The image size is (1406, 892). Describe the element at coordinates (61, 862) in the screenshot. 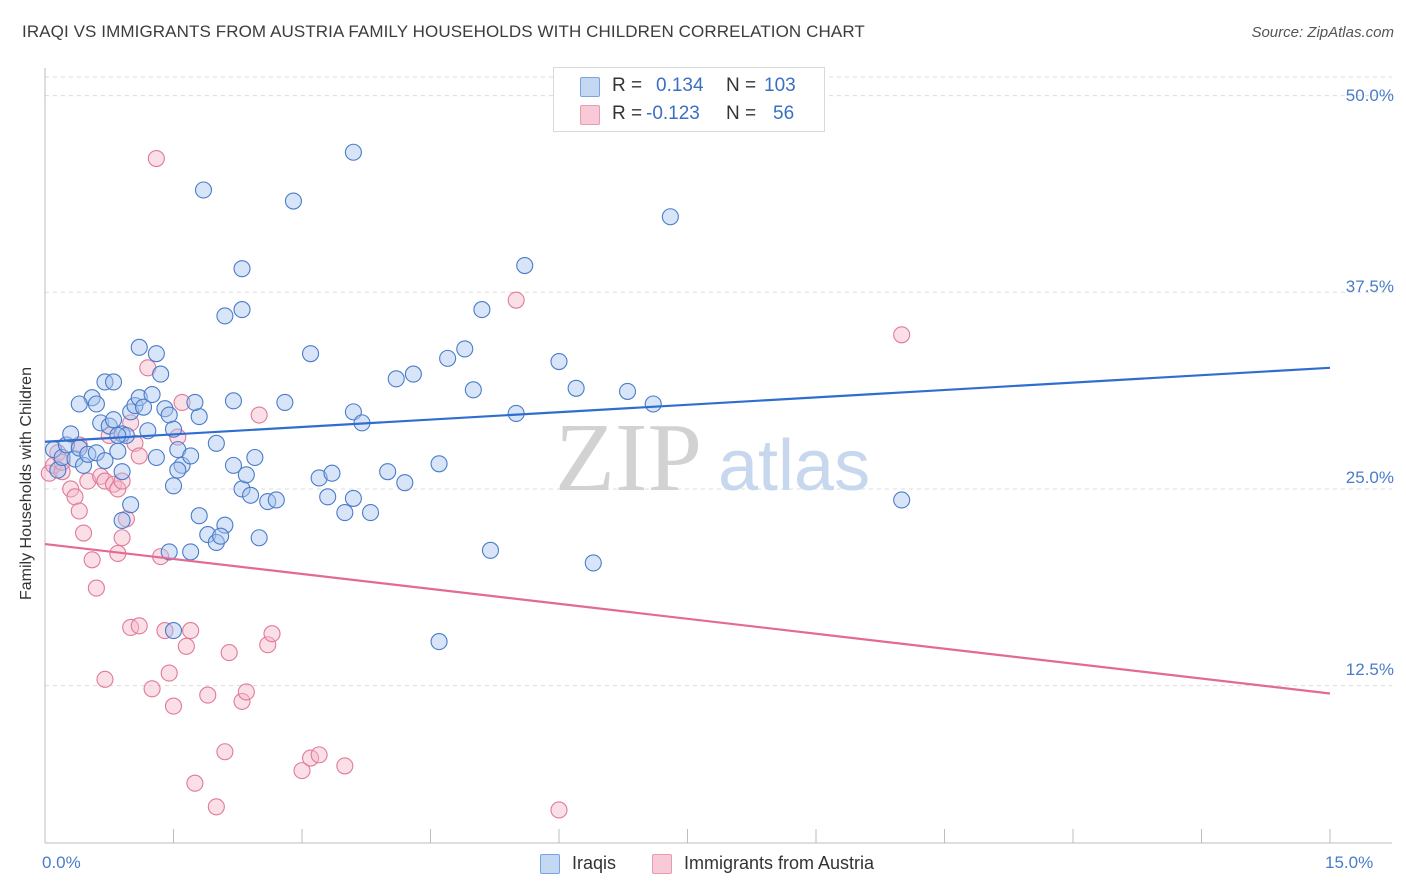

I see `x-tick-0: 0.0%` at that location.